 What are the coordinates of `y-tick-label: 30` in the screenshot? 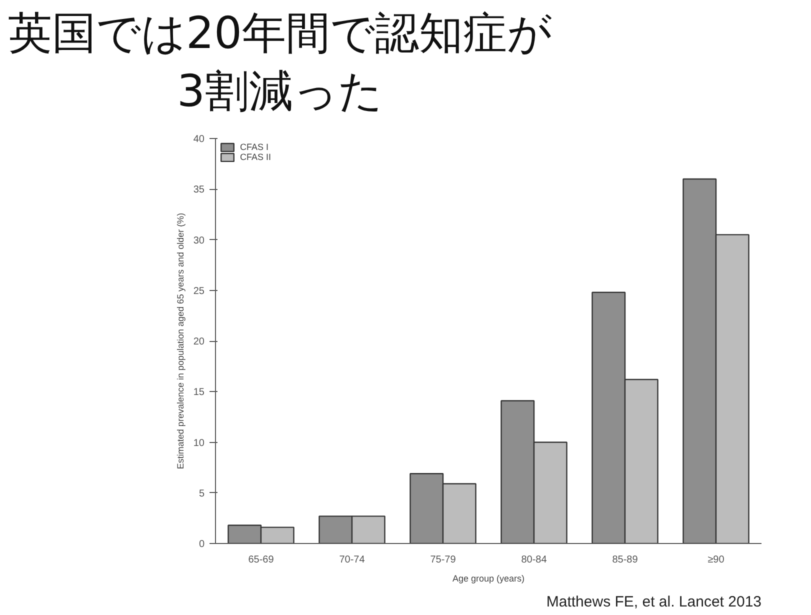 It's located at (199, 240).